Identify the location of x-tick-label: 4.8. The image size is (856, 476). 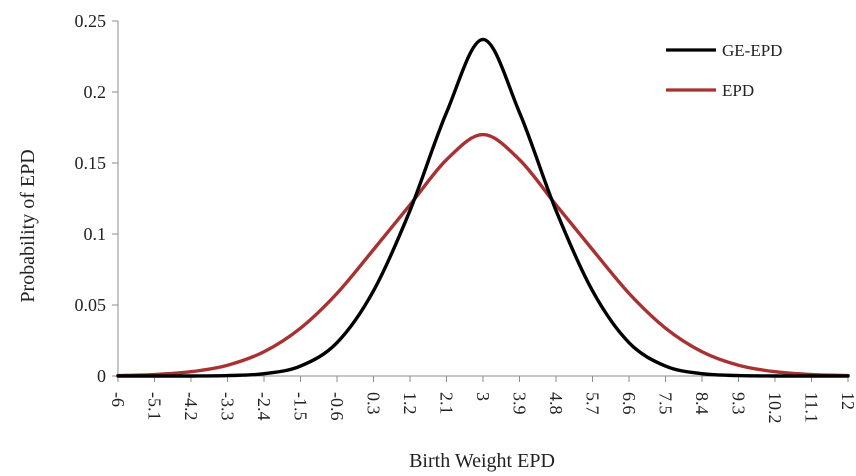
(556, 403).